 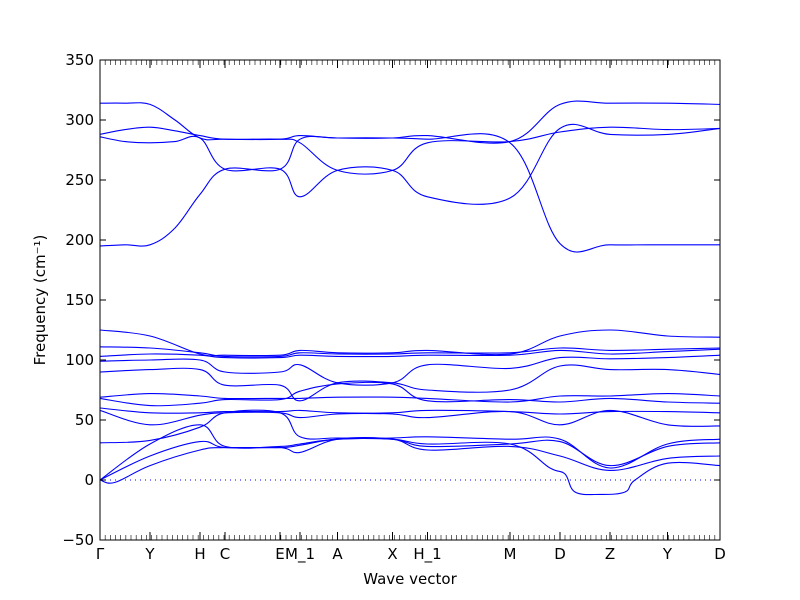 I want to click on x-tick-label: C, so click(x=225, y=554).